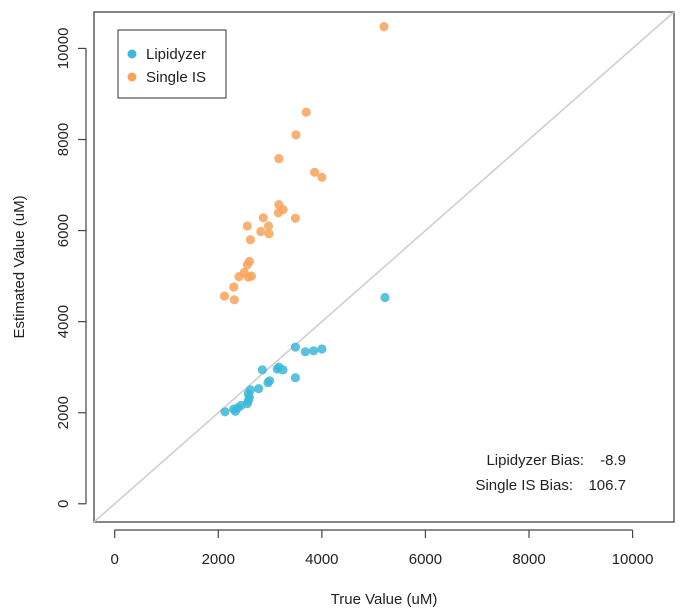 The width and height of the screenshot is (680, 608). I want to click on legend-marker-single-is, so click(132, 77).